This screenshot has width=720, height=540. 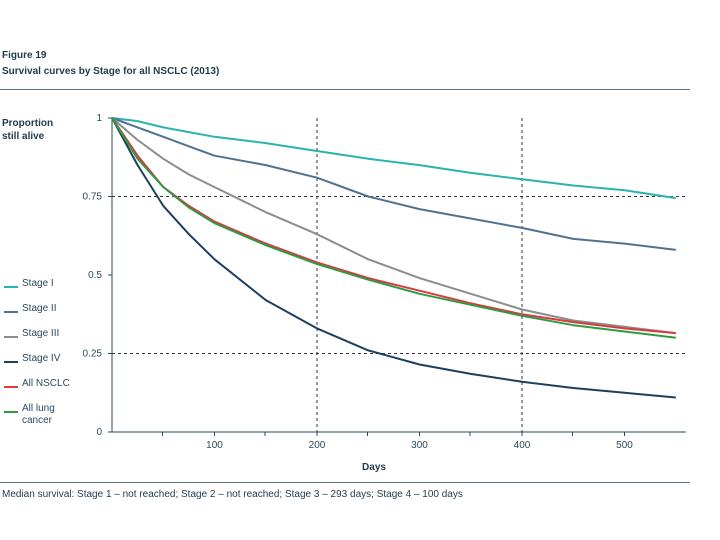 I want to click on x-axis-title: Days, so click(x=374, y=467).